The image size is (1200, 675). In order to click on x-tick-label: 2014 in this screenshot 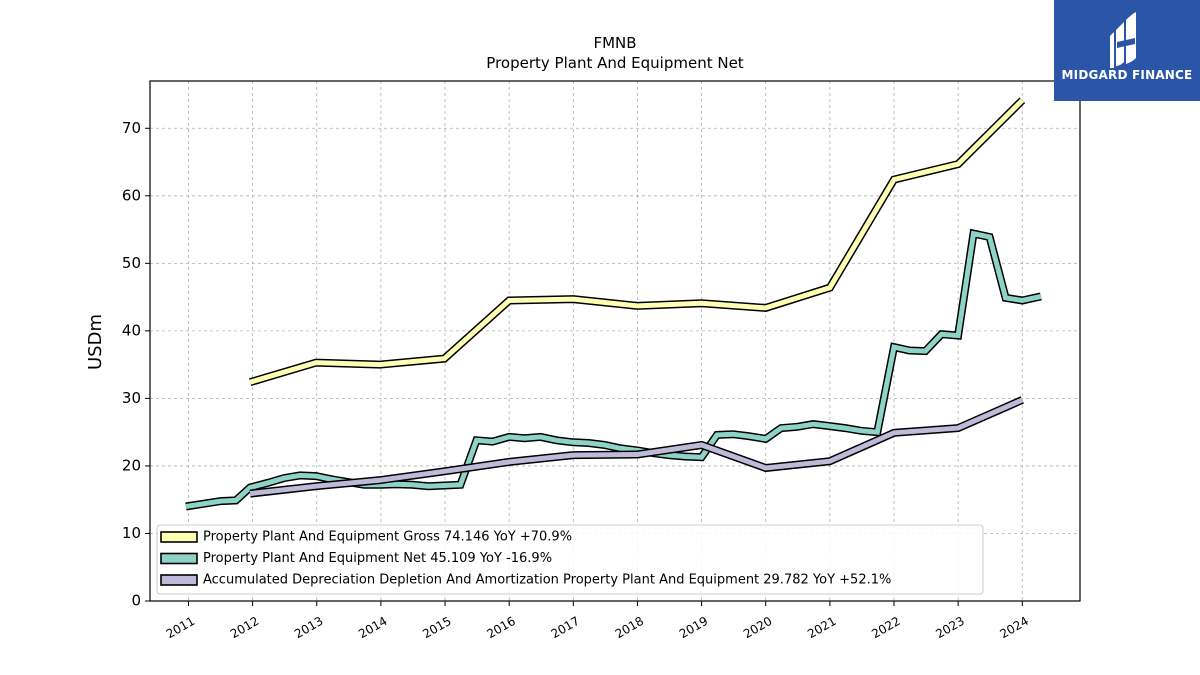, I will do `click(372, 627)`.